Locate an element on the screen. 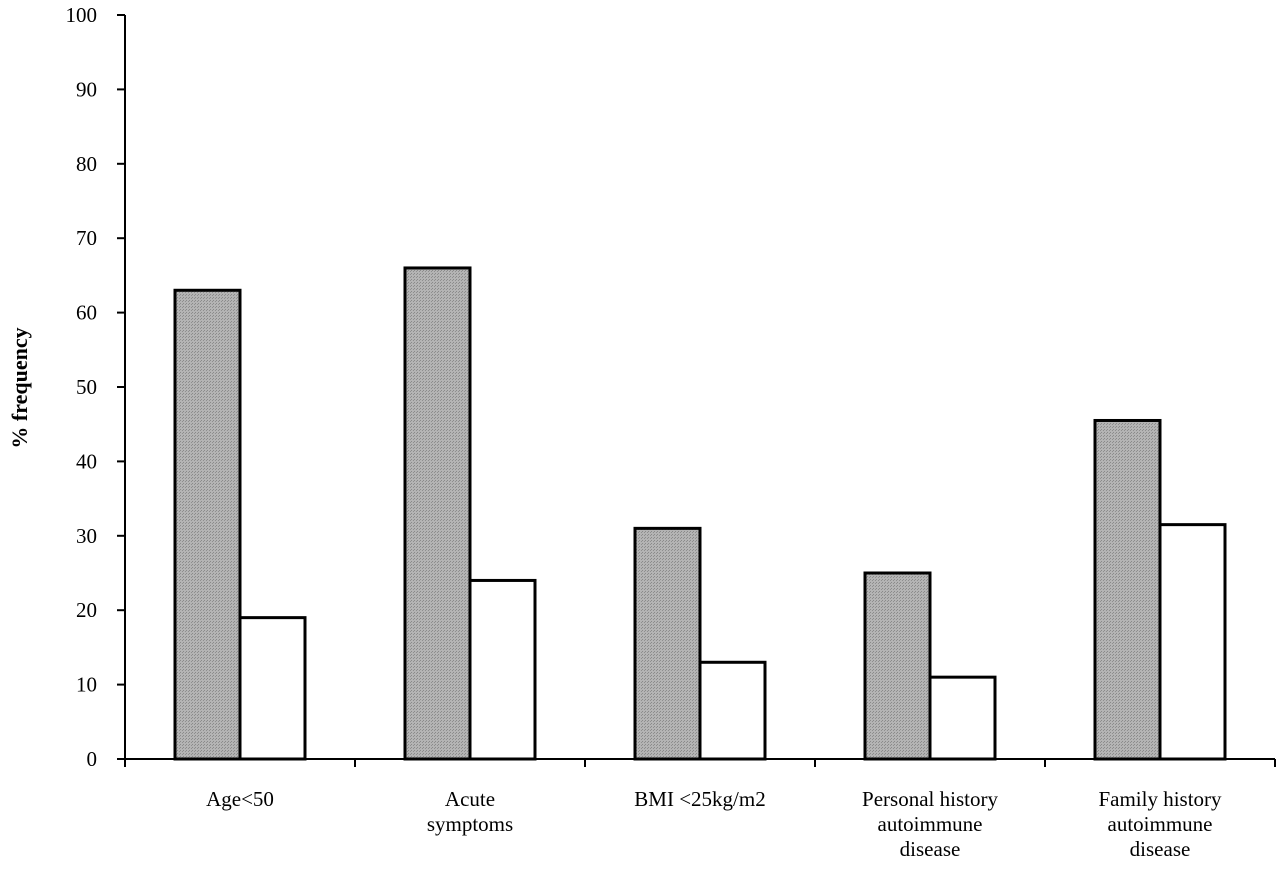 The height and width of the screenshot is (879, 1280). x-category-label: Acute symptoms is located at coordinates (470, 811).